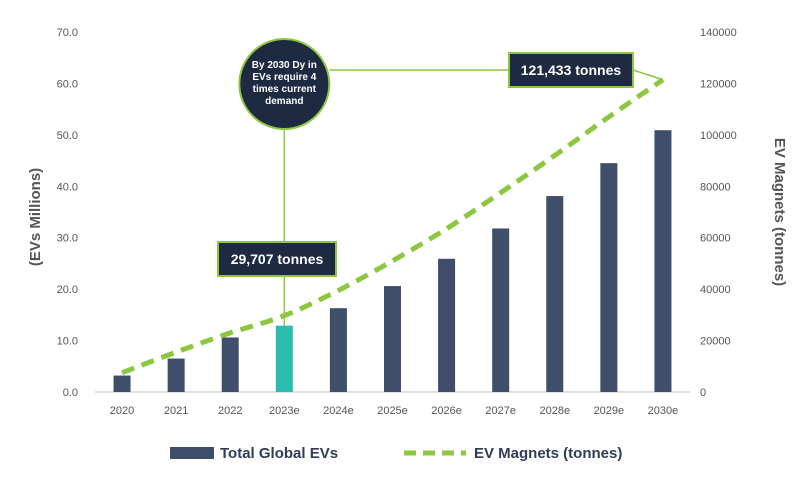 The height and width of the screenshot is (480, 800). I want to click on connector-line, so click(648, 75).